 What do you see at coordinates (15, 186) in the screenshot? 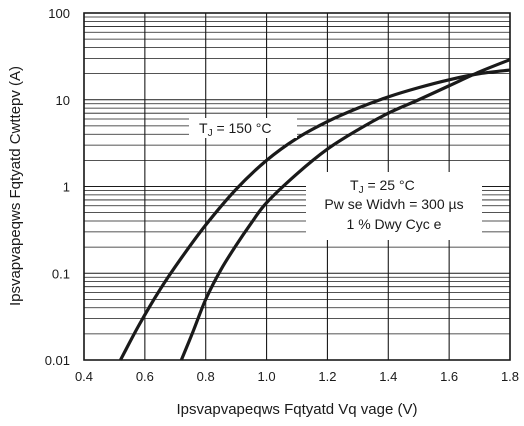
I see `y-axis-label: Ipsvapvapeqws Fqtyatd Cwttepv (A)` at bounding box center [15, 186].